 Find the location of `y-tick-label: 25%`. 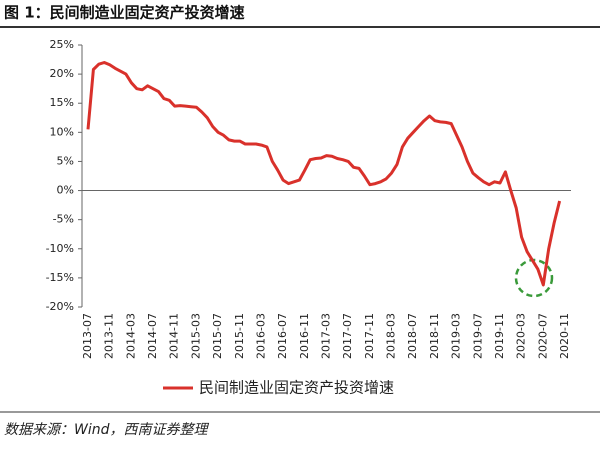

y-tick-label: 25% is located at coordinates (62, 44).